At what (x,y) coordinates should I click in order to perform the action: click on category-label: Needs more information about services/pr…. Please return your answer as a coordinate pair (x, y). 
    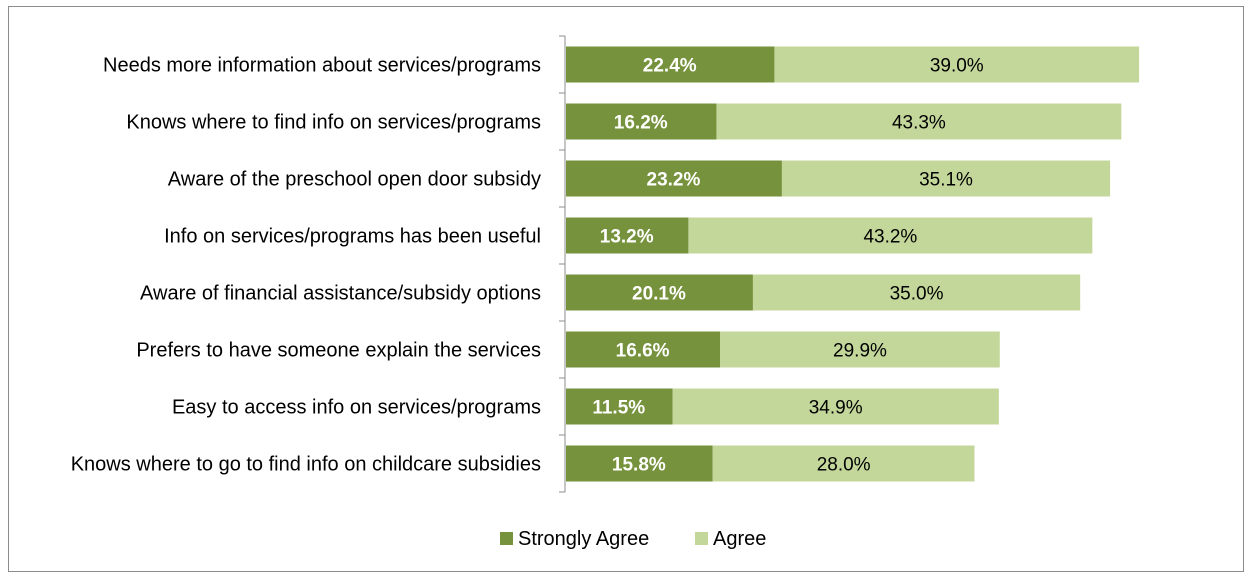
    Looking at the image, I should click on (322, 66).